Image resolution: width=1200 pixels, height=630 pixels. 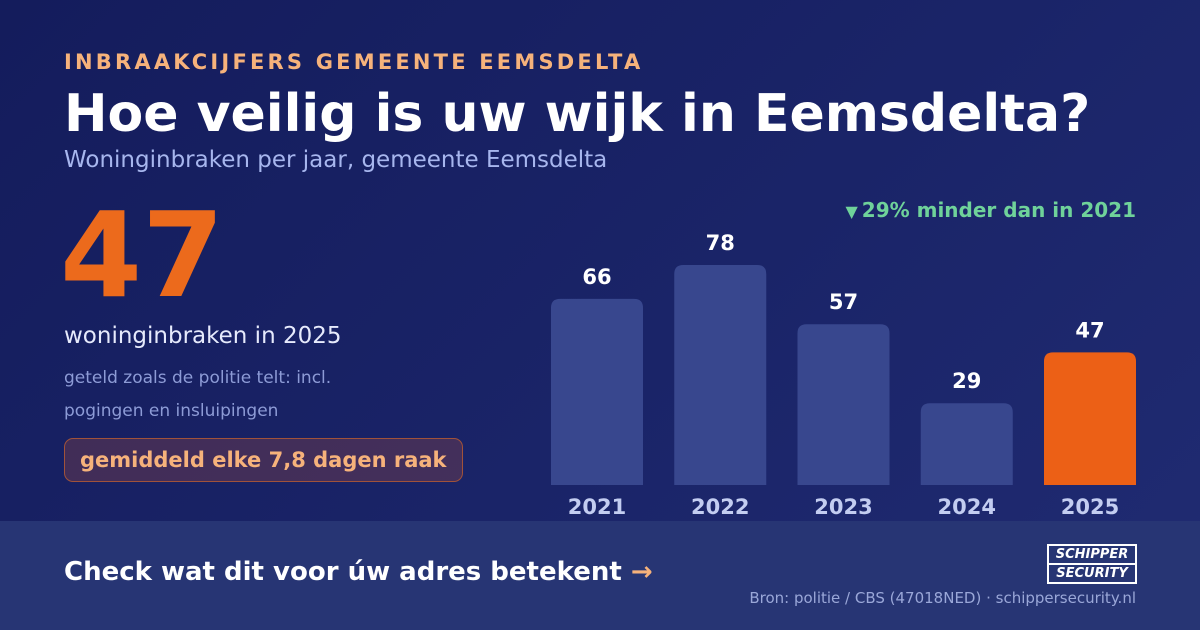 What do you see at coordinates (851, 211) in the screenshot?
I see `down-triangle-icon: ▼` at bounding box center [851, 211].